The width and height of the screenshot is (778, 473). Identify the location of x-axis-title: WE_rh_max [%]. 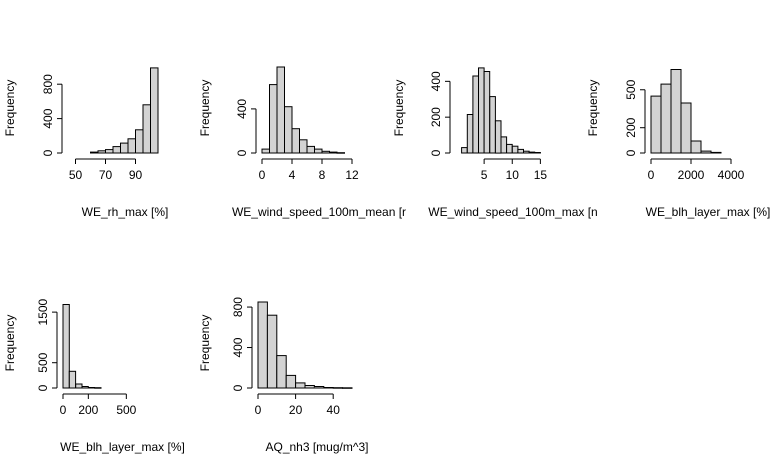
(125, 212).